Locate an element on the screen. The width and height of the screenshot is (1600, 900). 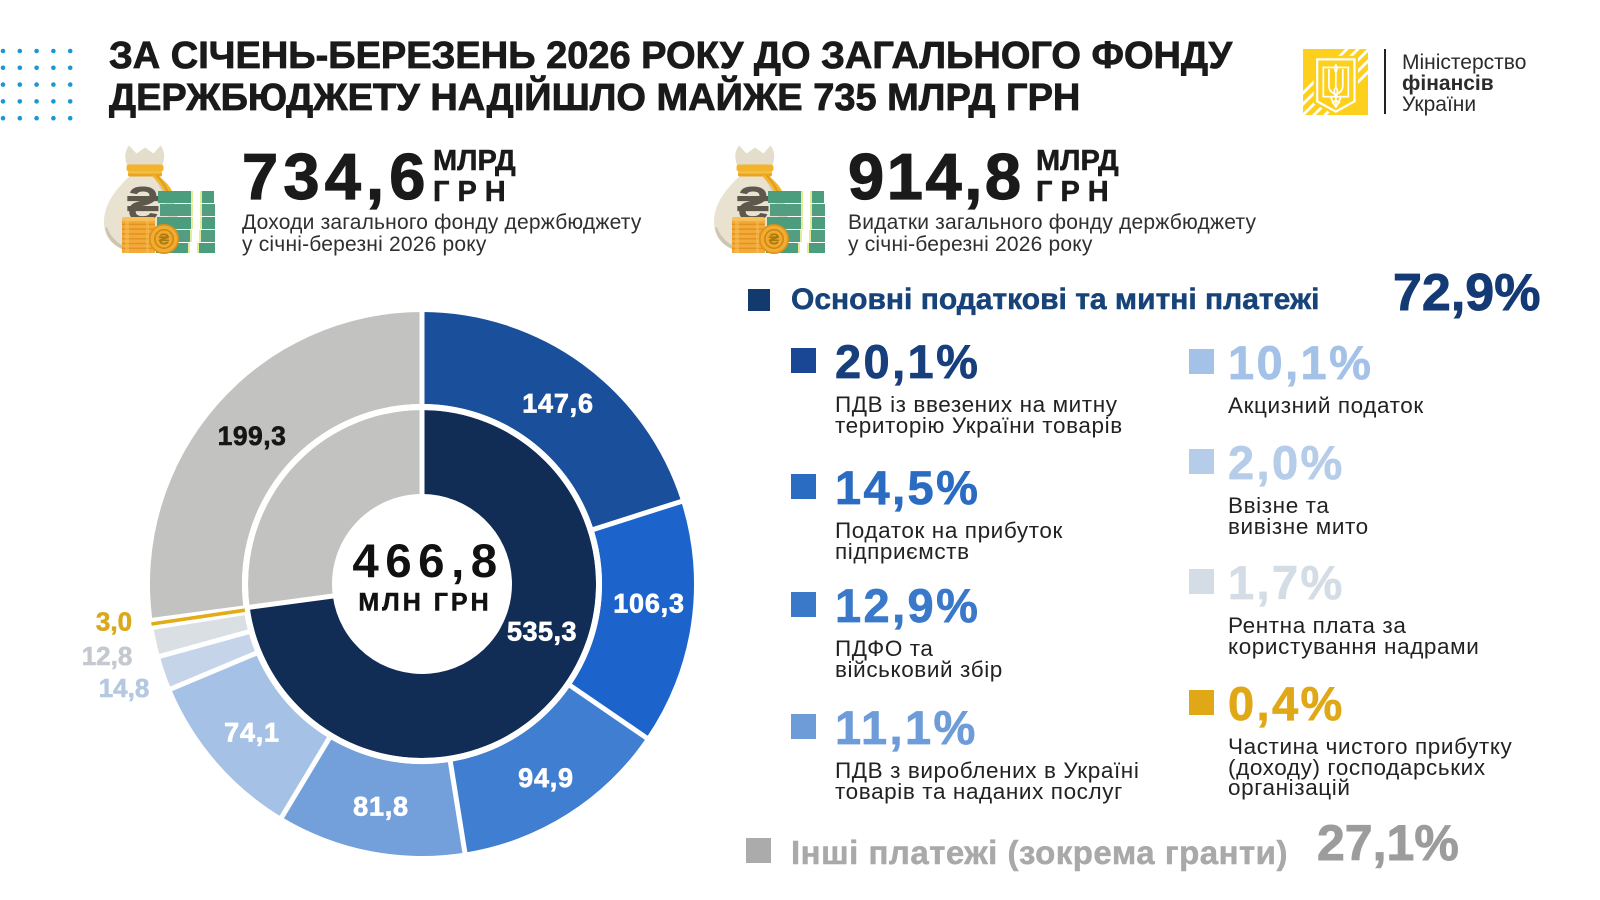
svg-text: 74,1 is located at coordinates (252, 733).